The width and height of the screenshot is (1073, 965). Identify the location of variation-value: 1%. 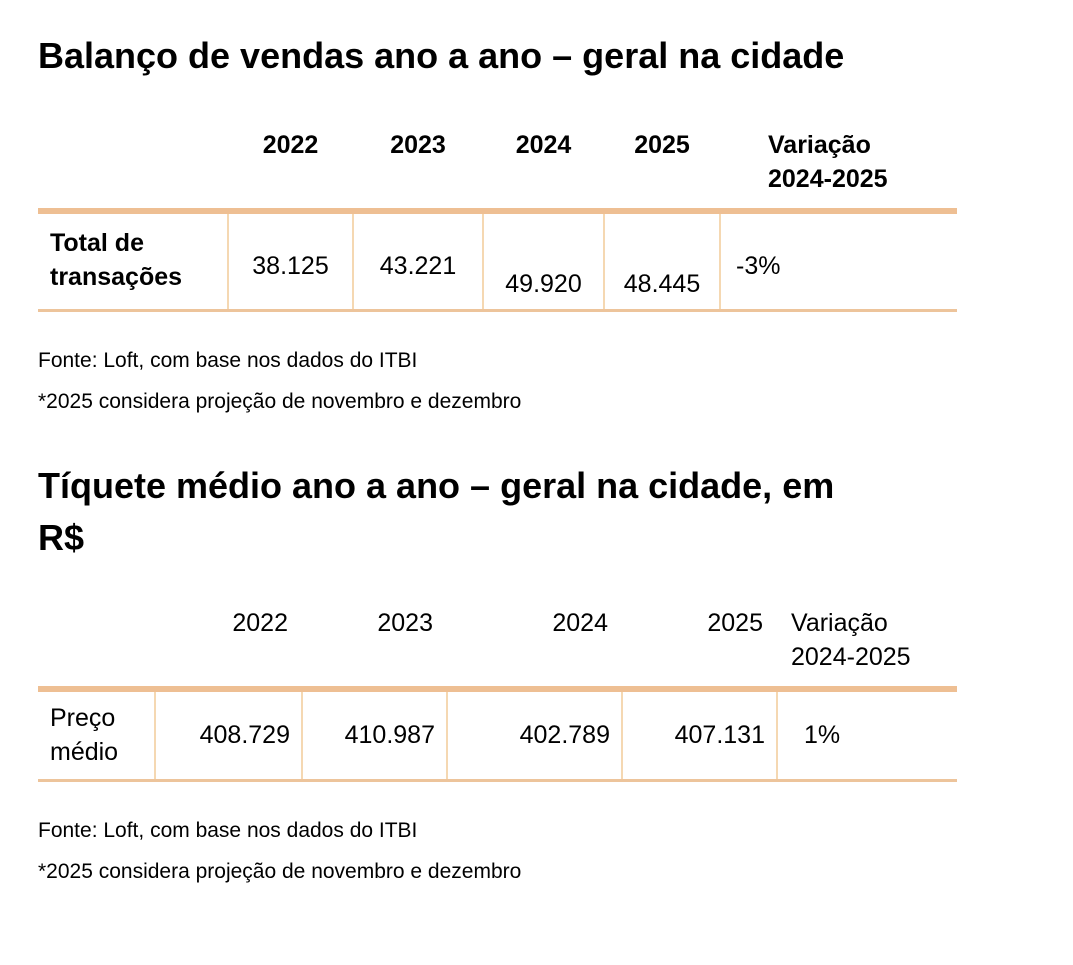
(867, 733).